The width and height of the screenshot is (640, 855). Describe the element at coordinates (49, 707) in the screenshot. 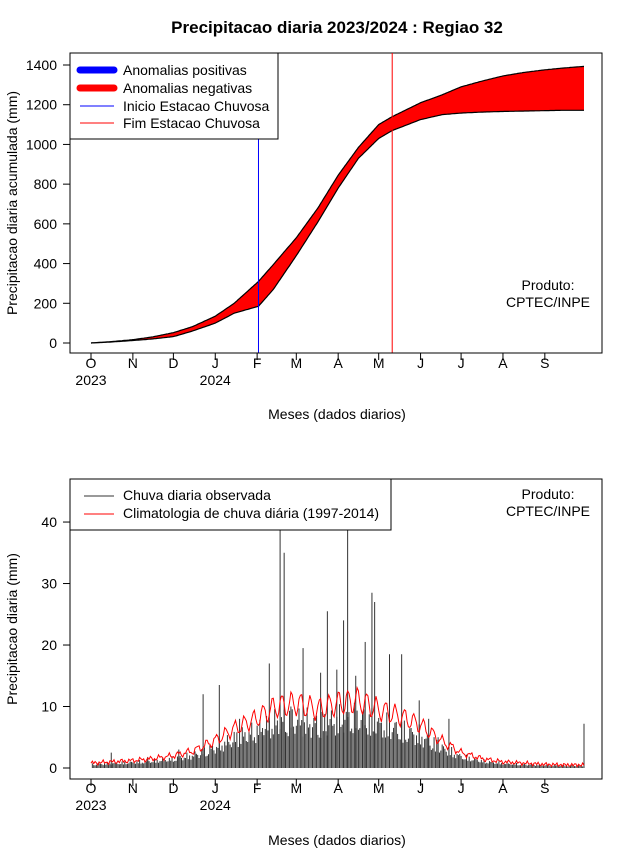

I see `bottom-y-tick-label: 10` at that location.